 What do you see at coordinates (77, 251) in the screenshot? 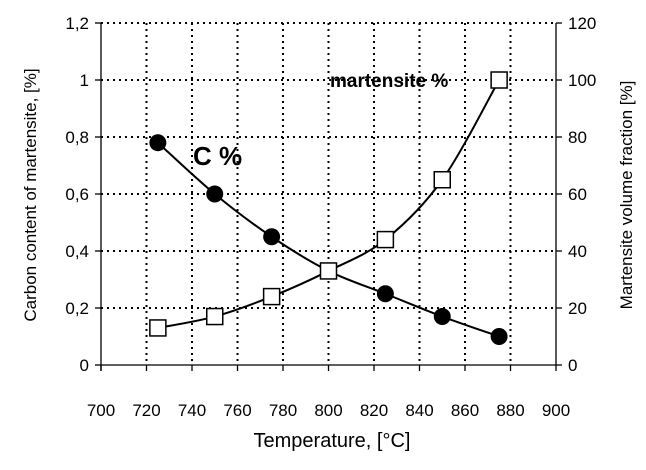
I see `y-left-tick-label: 0,4` at bounding box center [77, 251].